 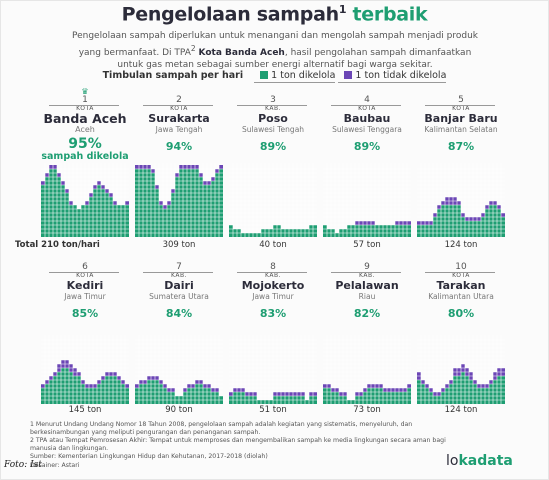 I want to click on city-admin-type: KOTA, so click(x=461, y=275).